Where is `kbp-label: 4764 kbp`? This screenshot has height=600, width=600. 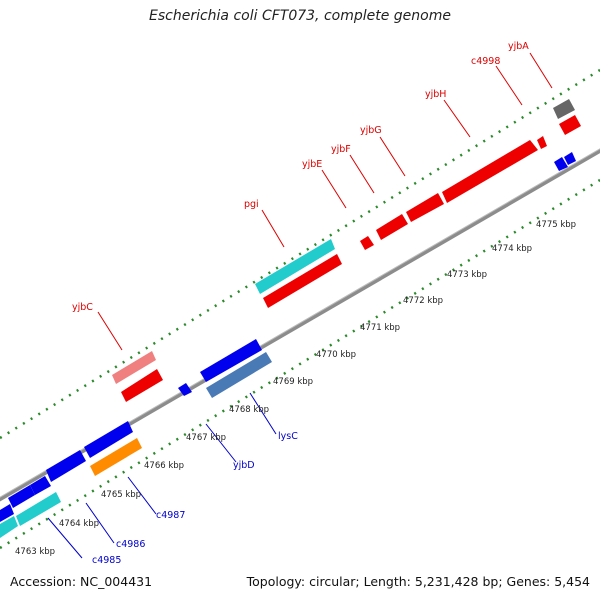 kbp-label: 4764 kbp is located at coordinates (79, 524).